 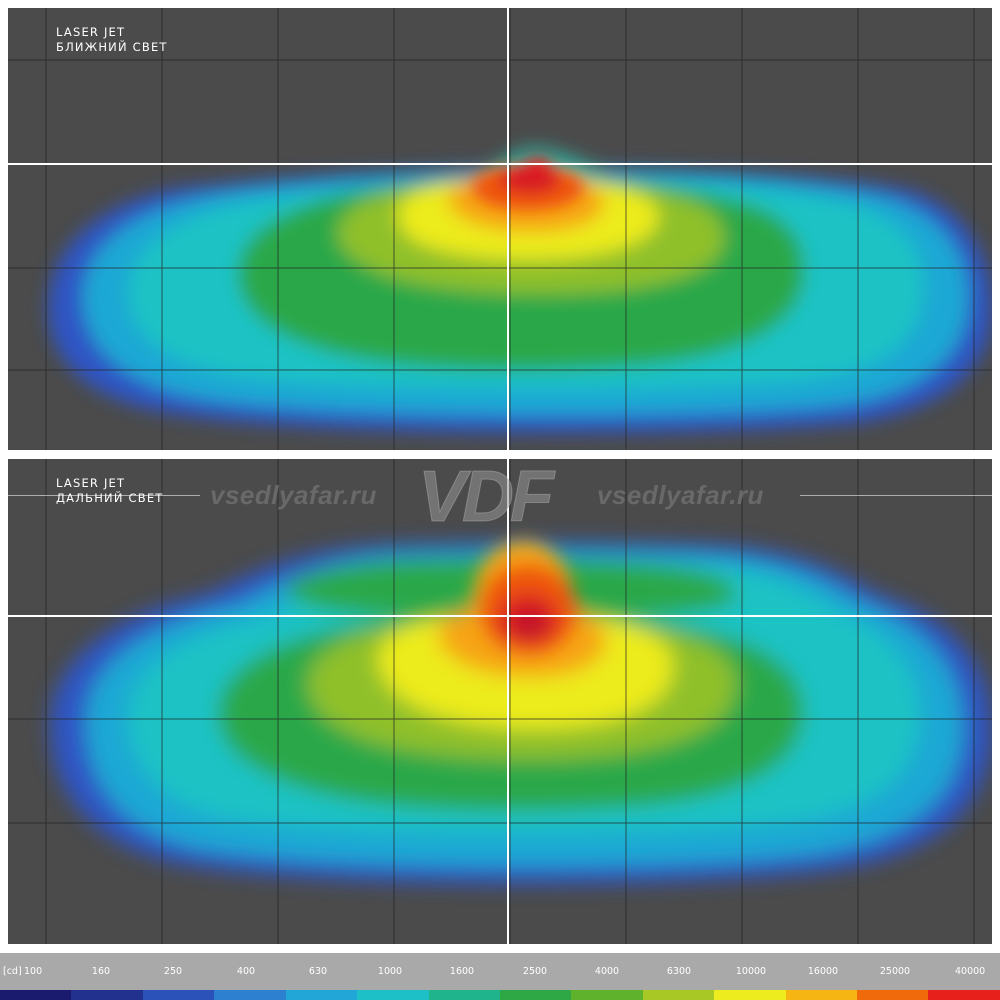 What do you see at coordinates (318, 971) in the screenshot?
I see `legend-tick-label: 630` at bounding box center [318, 971].